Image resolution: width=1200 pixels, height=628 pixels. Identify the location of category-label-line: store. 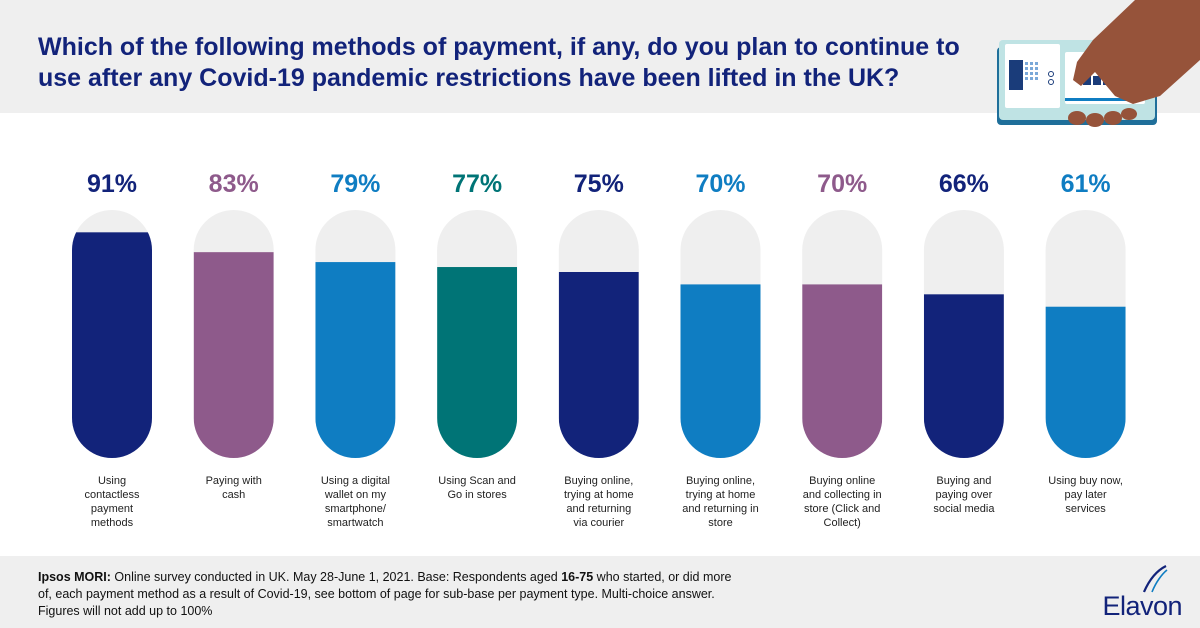
(720, 523).